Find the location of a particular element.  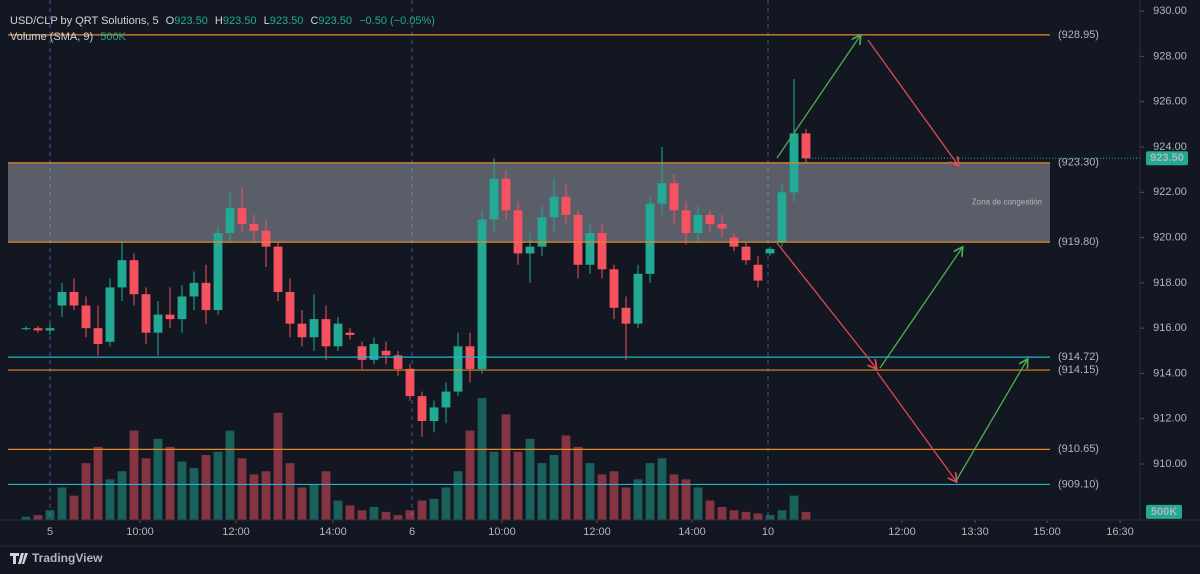

ohlc-key: O is located at coordinates (170, 21).